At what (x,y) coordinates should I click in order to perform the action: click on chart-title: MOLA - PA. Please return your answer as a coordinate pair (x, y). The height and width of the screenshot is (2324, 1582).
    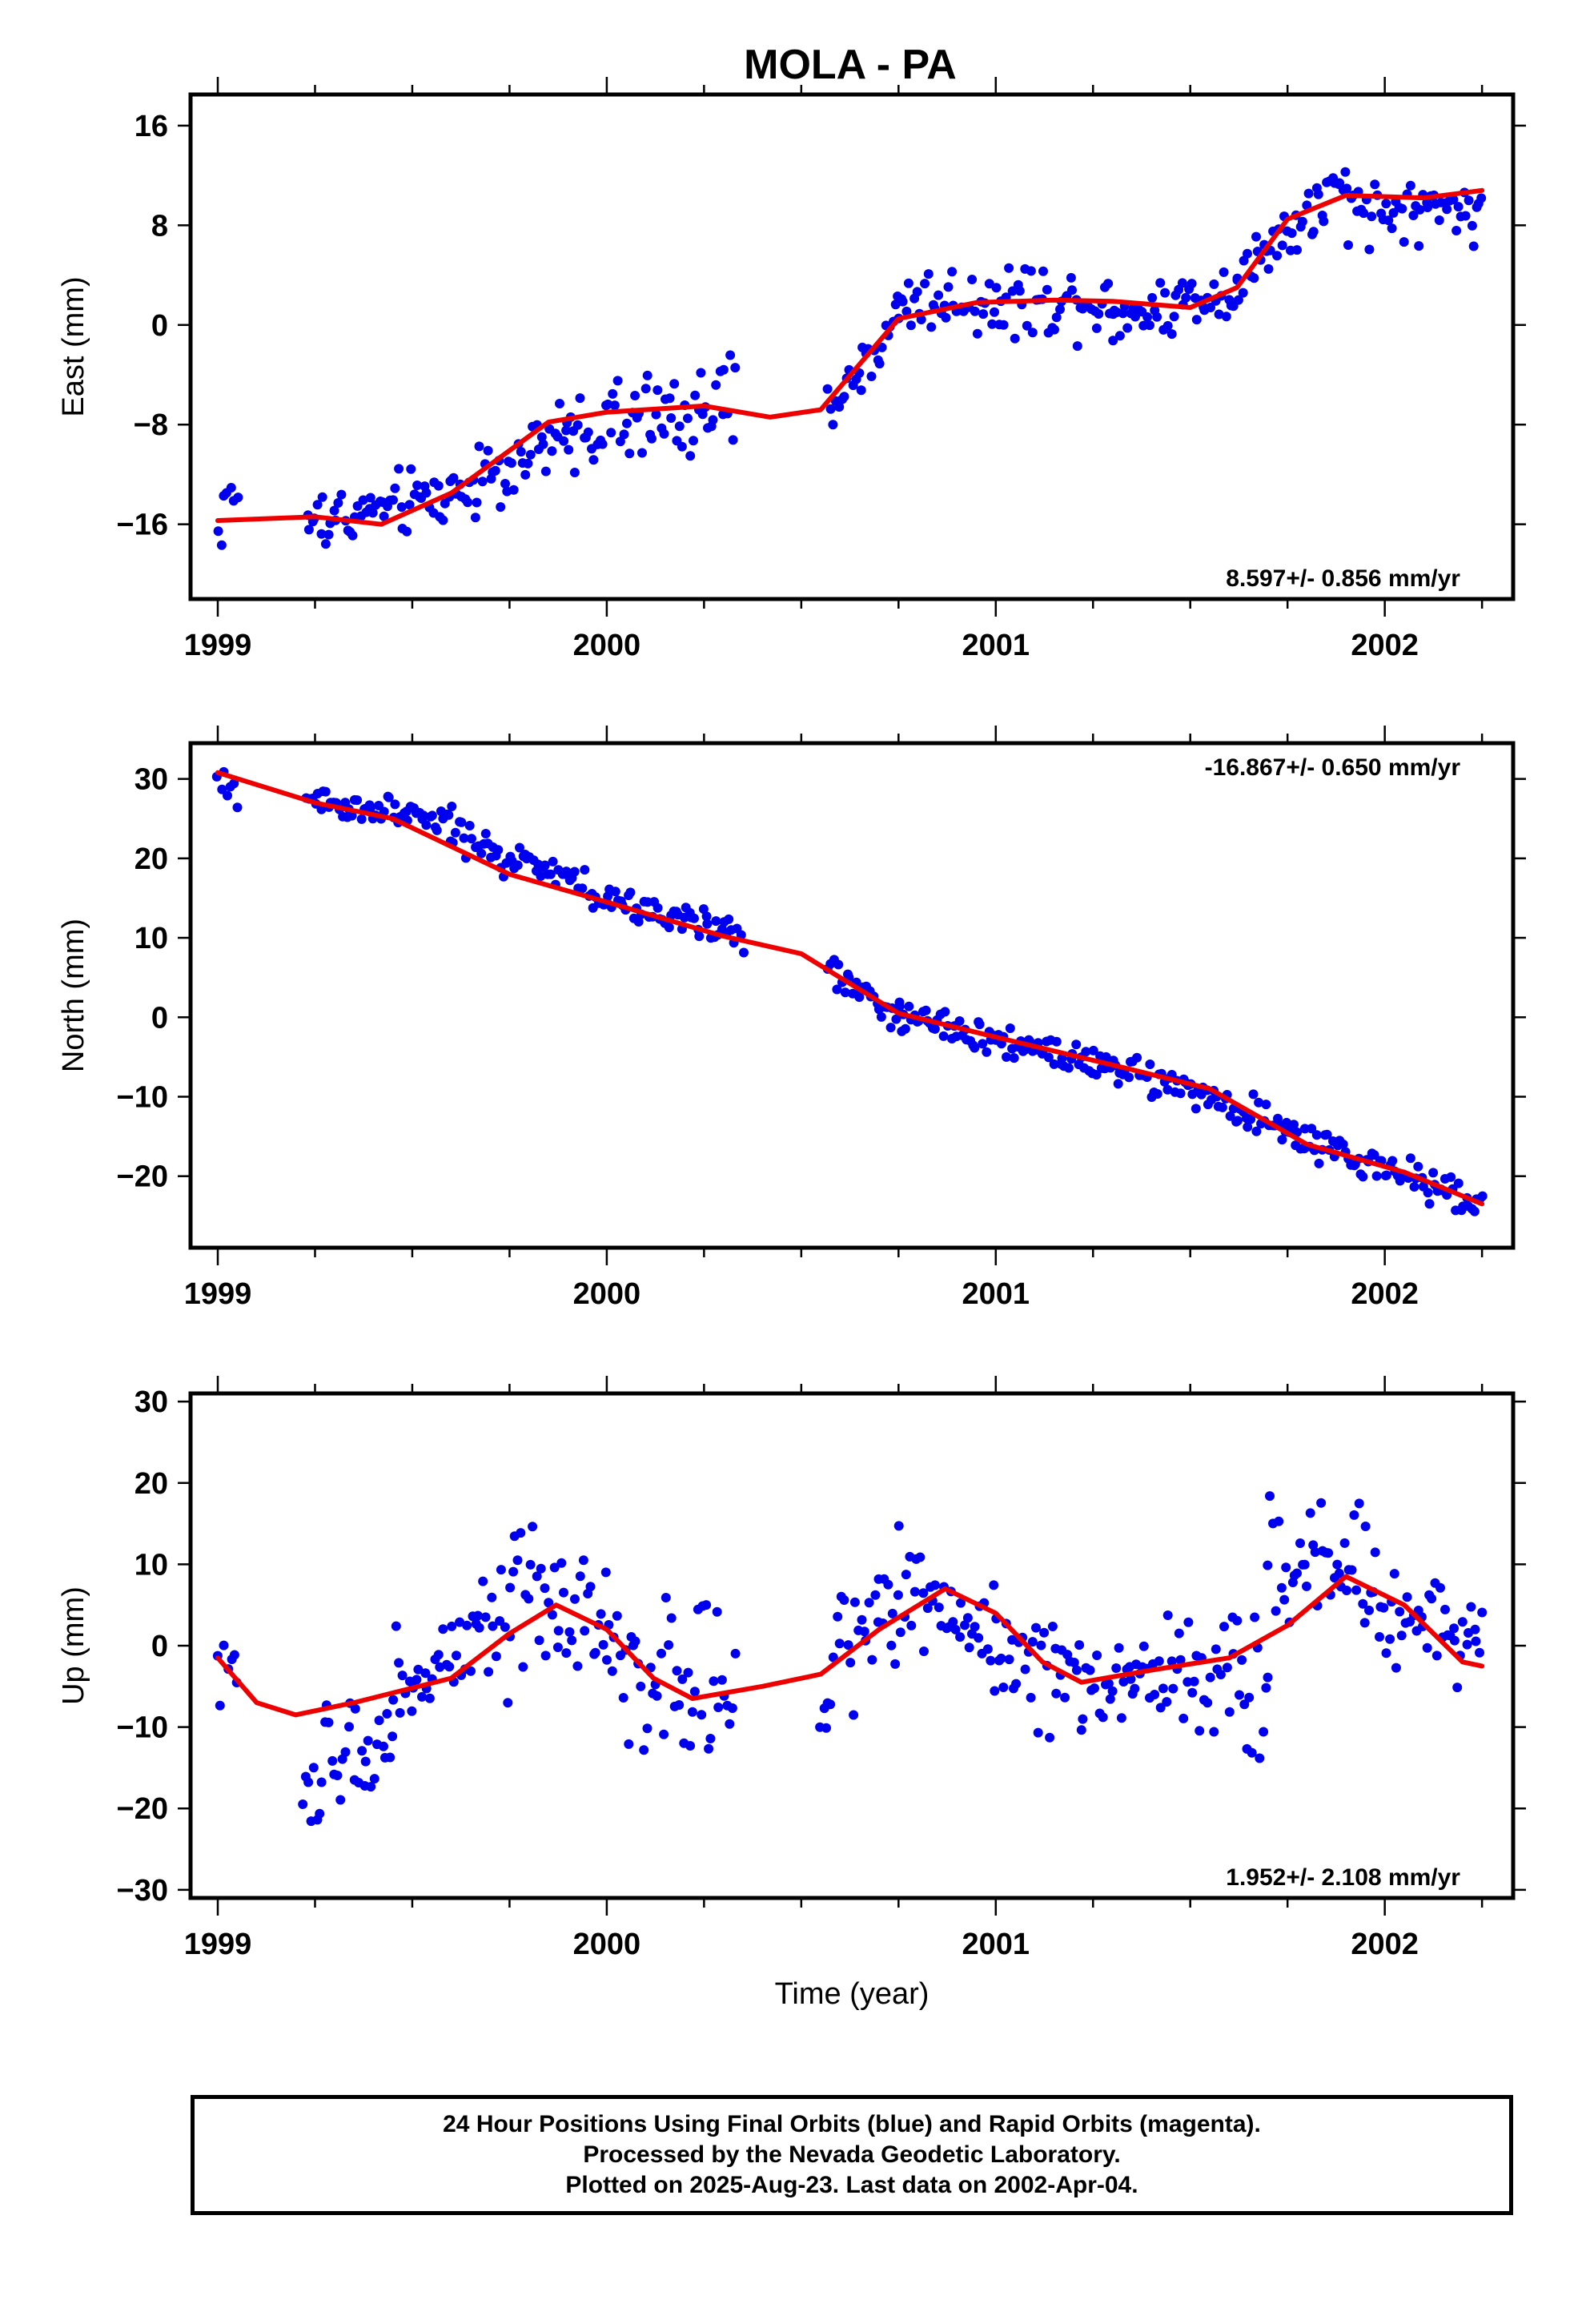
    Looking at the image, I should click on (850, 65).